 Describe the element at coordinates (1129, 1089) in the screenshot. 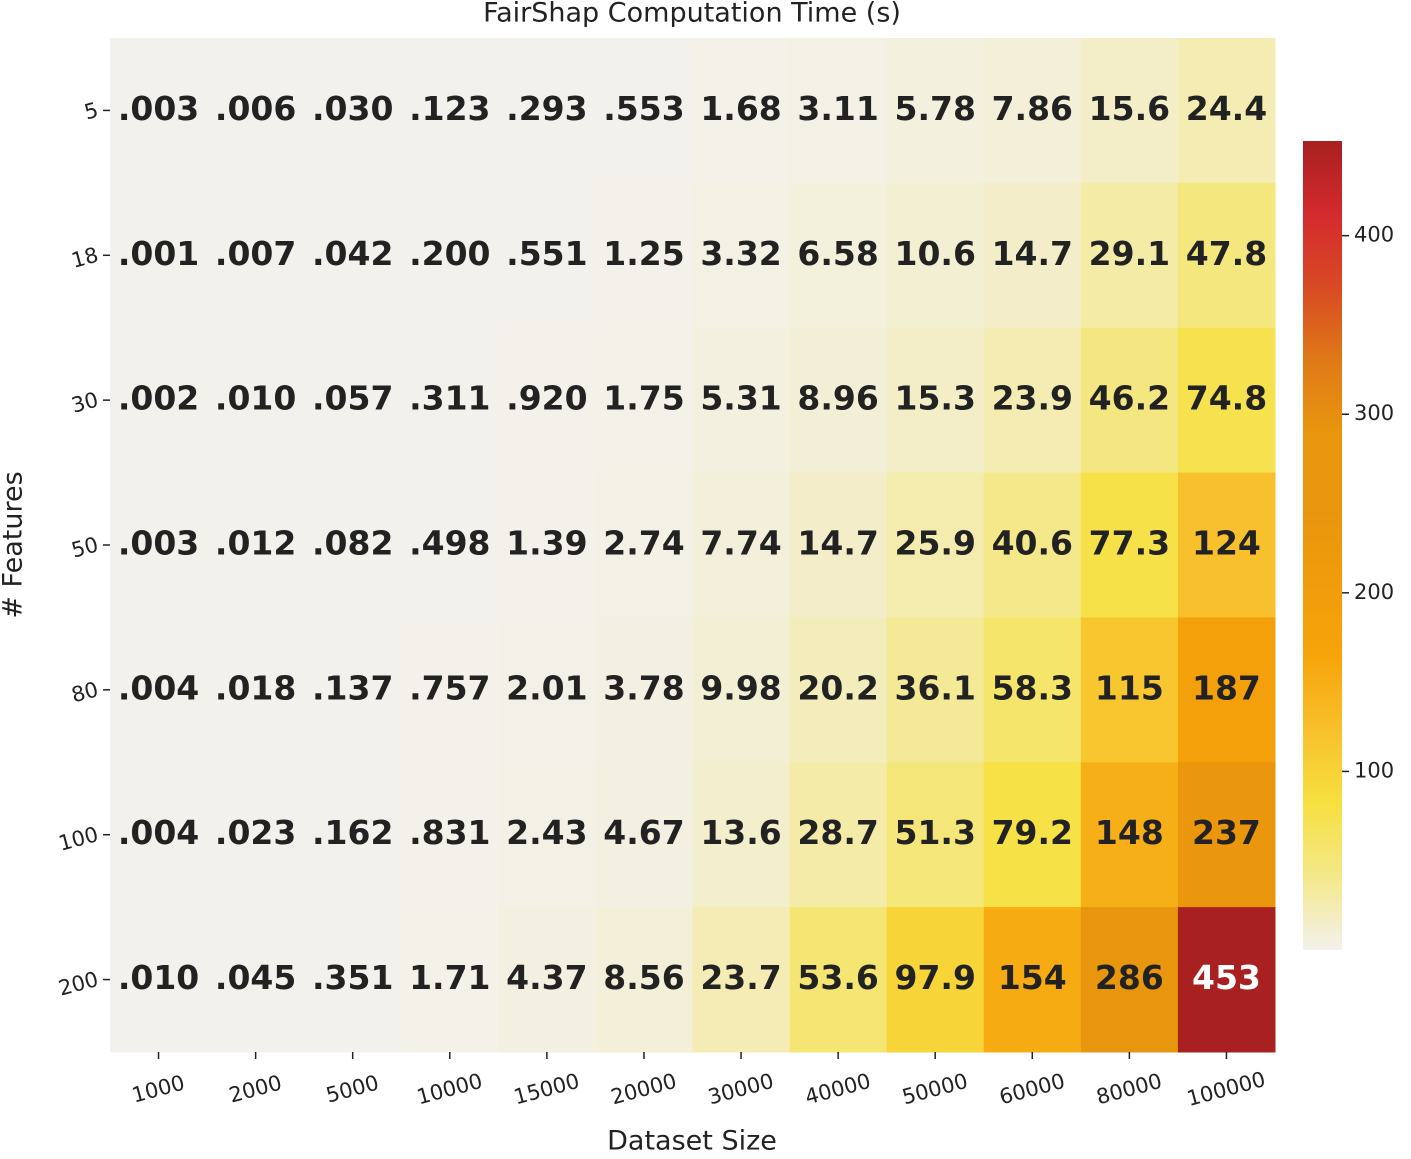

I see `x-tick-label: 80000` at that location.